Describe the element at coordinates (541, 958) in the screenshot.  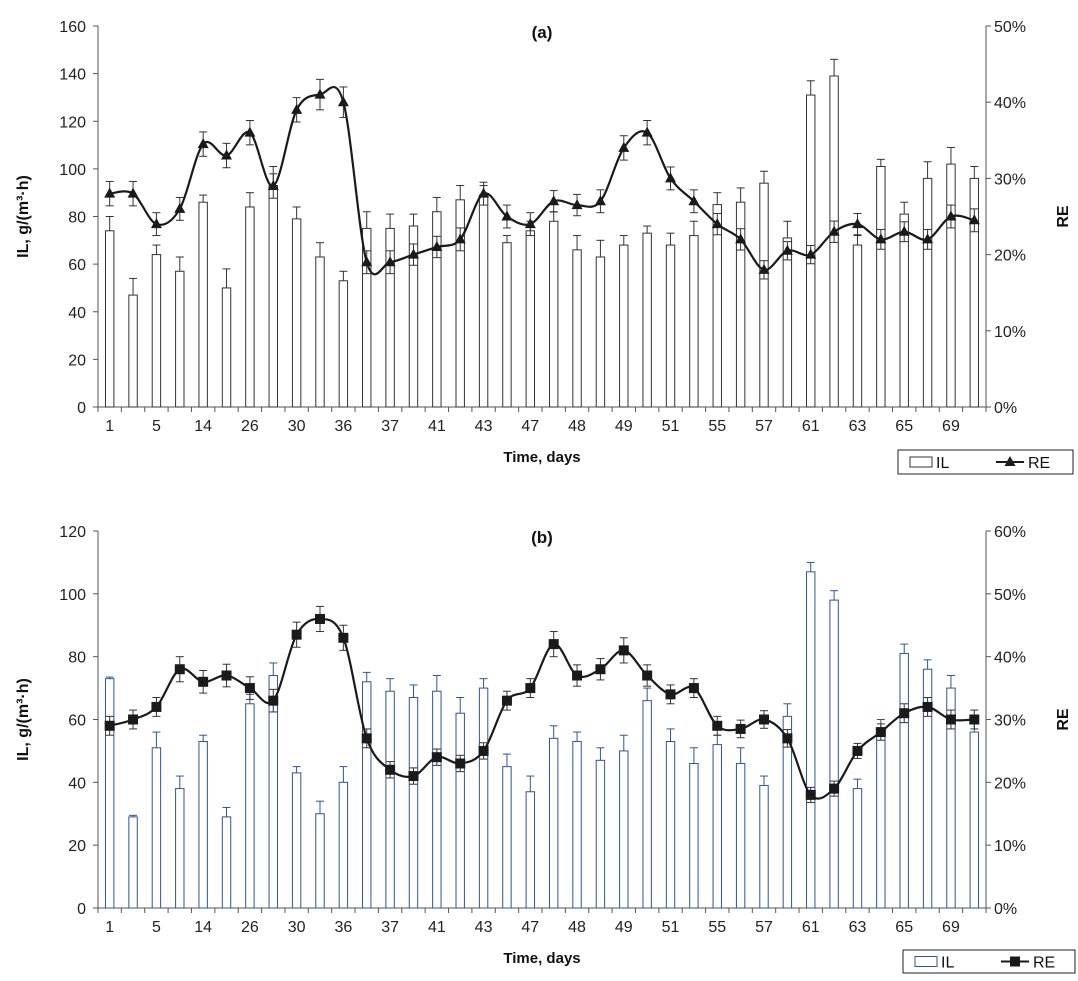
I see `x-axis-label: Time, days` at that location.